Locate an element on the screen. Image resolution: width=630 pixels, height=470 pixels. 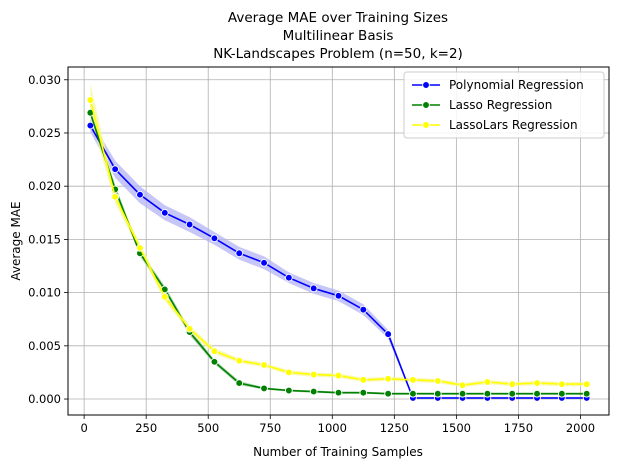
legend-label: LassoLars Regression is located at coordinates (513, 125).